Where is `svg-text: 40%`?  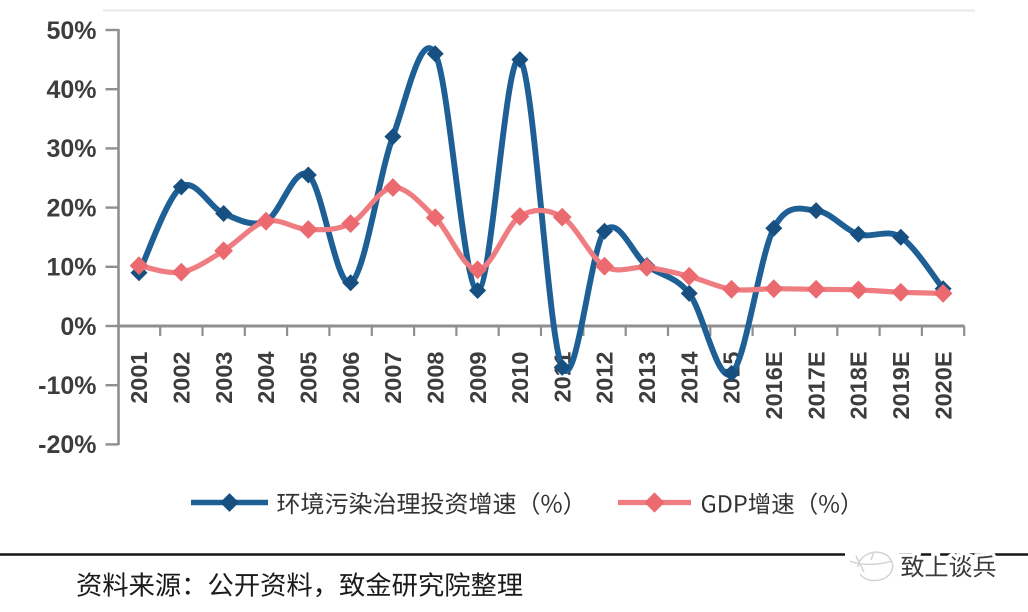 svg-text: 40% is located at coordinates (71, 90).